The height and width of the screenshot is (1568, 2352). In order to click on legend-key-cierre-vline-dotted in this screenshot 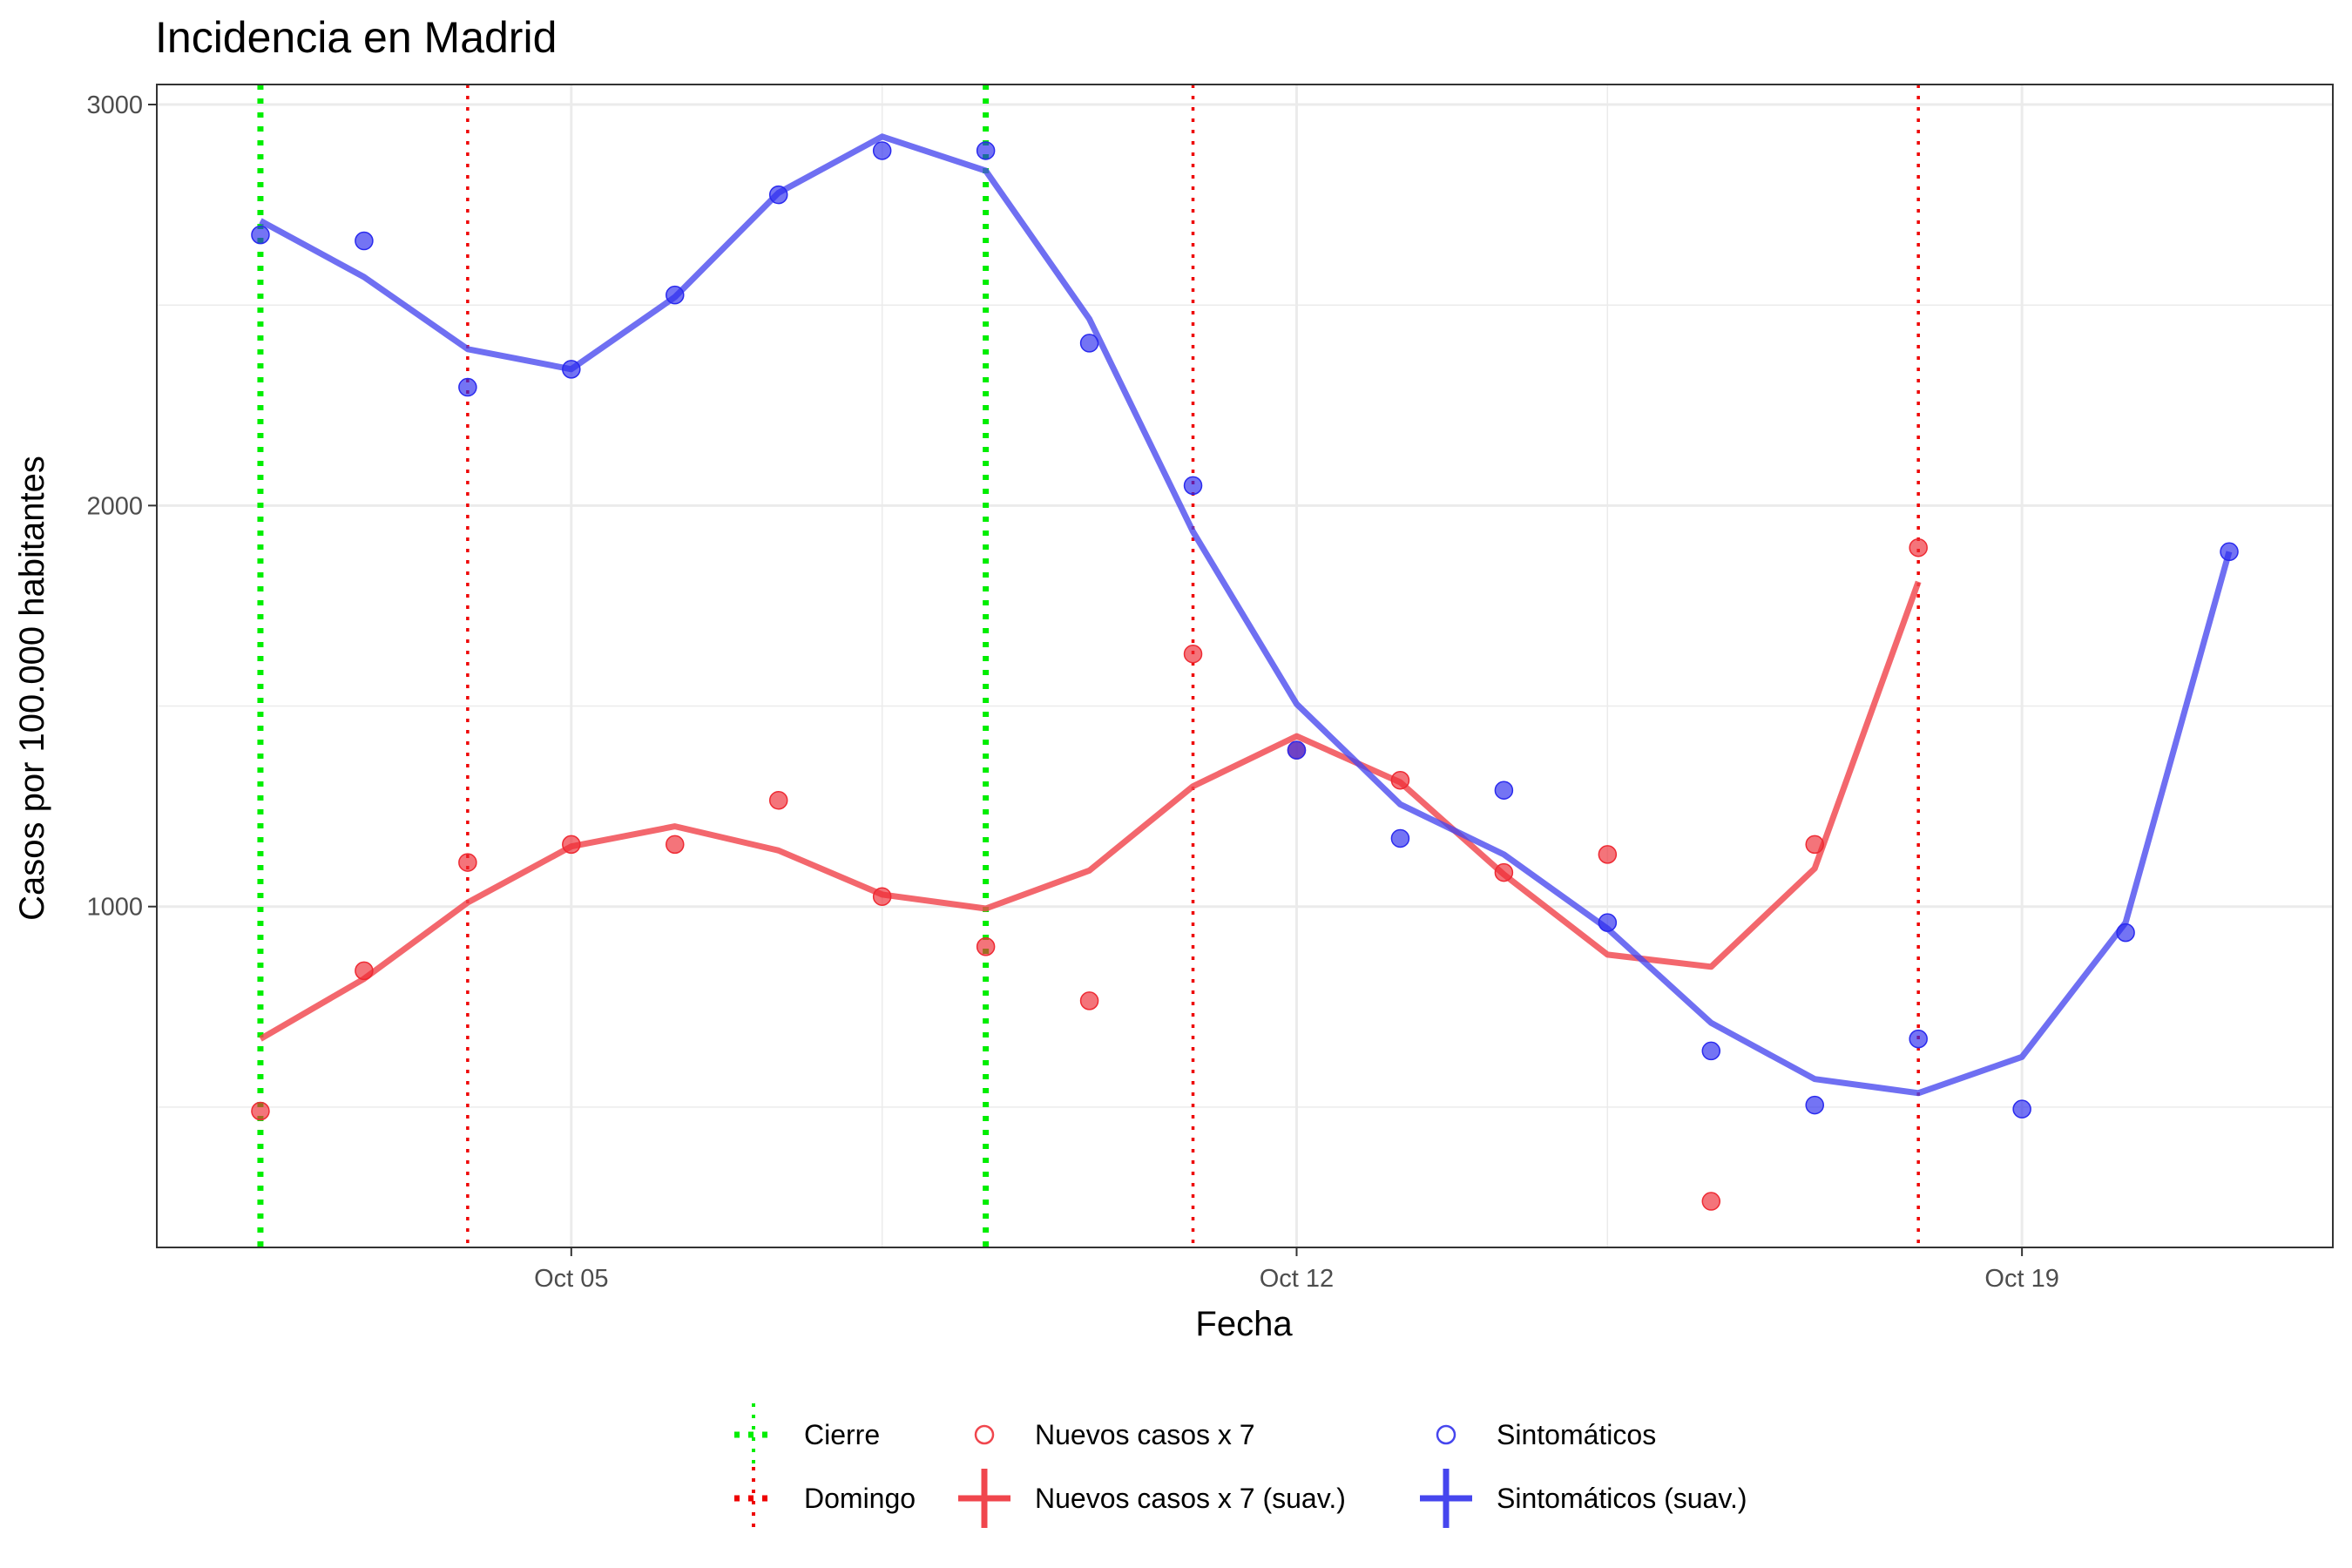, I will do `click(753, 1434)`.